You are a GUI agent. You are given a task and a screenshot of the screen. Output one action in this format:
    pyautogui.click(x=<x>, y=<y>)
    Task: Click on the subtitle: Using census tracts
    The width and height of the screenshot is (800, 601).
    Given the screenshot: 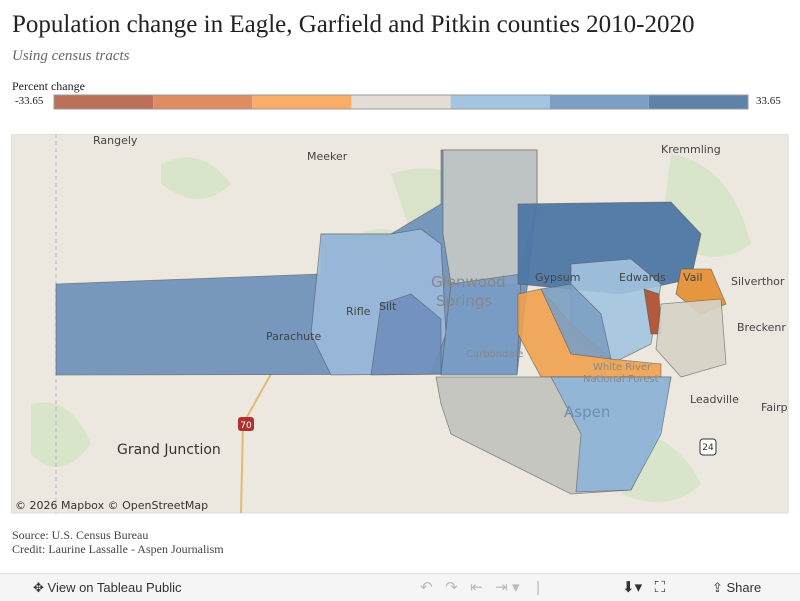 What is the action you would take?
    pyautogui.click(x=71, y=56)
    